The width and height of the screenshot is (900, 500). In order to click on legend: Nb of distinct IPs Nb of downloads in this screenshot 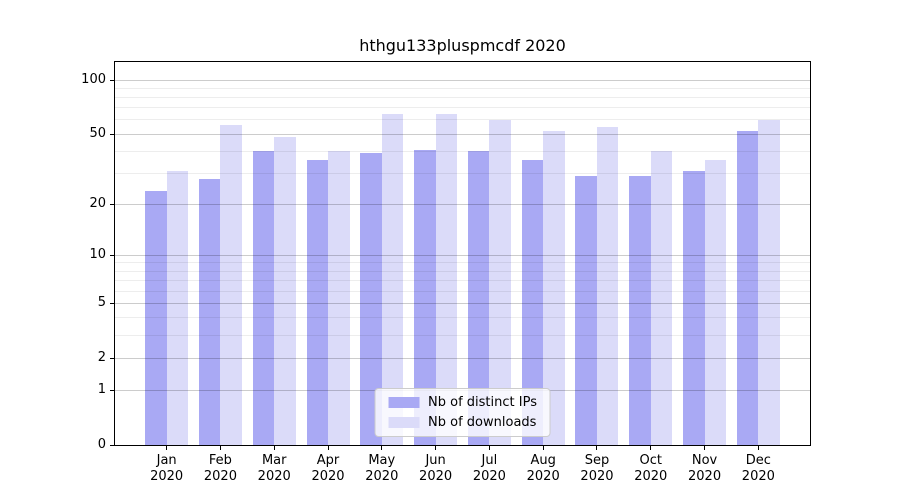, I will do `click(462, 412)`.